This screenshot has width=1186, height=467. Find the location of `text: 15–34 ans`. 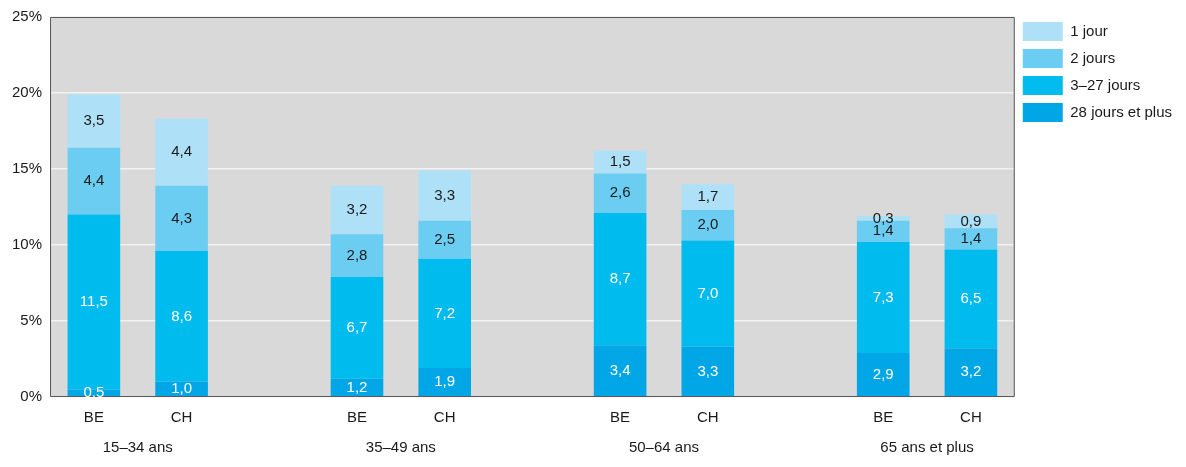

text: 15–34 ans is located at coordinates (137, 447).